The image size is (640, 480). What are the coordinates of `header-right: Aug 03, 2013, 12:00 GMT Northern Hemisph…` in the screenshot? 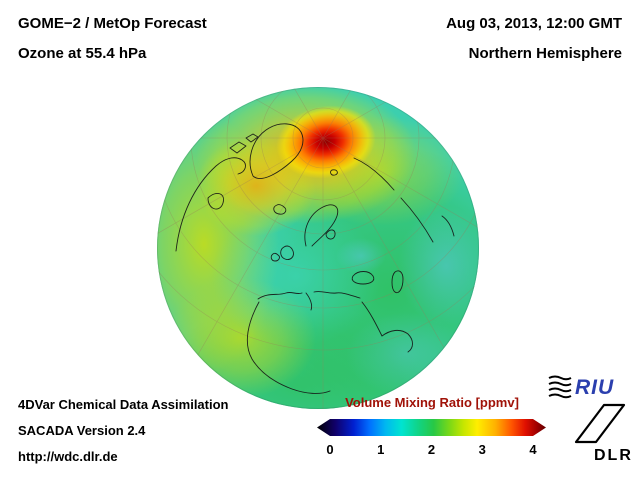 It's located at (534, 39).